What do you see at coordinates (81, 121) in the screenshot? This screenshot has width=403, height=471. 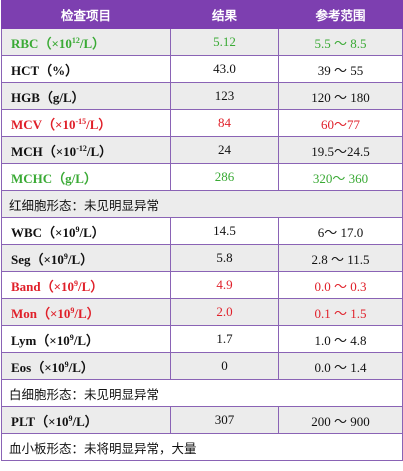 I see `test-unit-exponent: -15` at bounding box center [81, 121].